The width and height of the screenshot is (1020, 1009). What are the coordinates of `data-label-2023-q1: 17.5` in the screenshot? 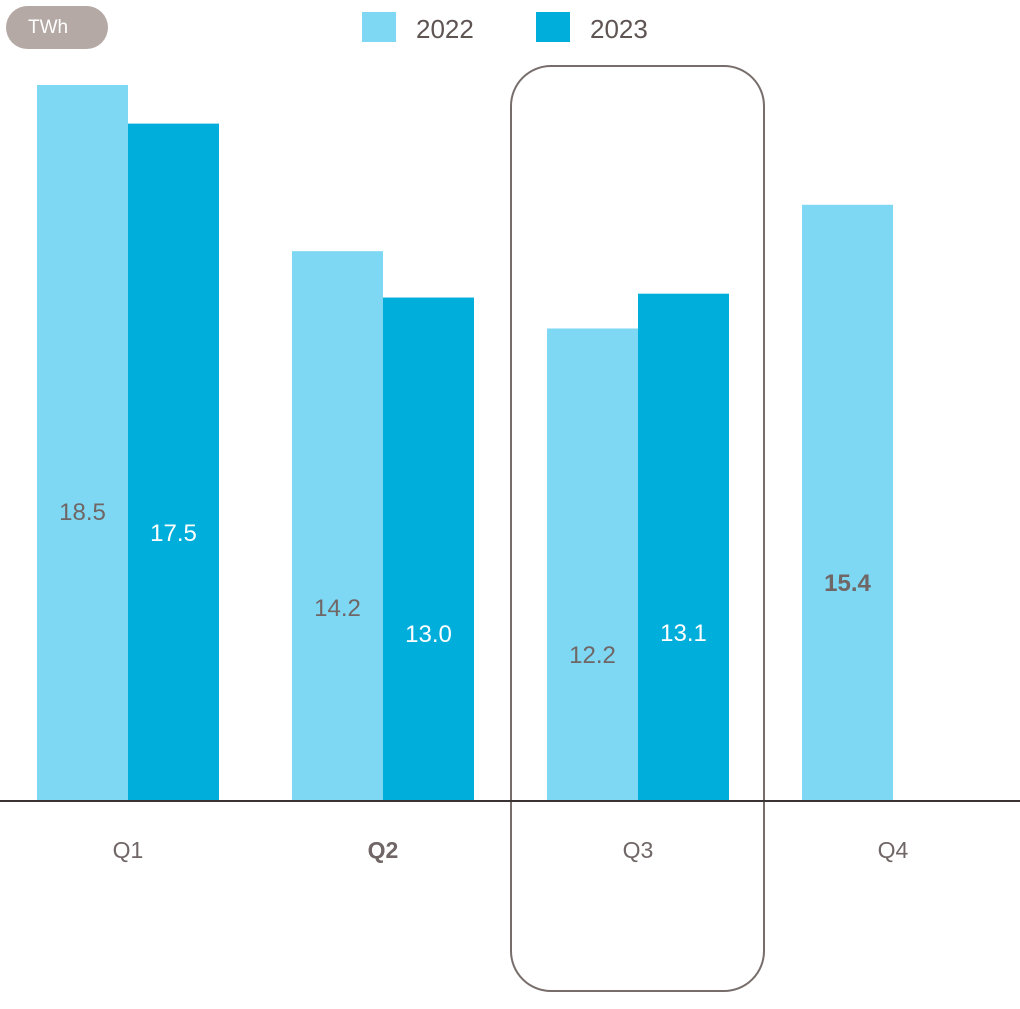 It's located at (173, 533).